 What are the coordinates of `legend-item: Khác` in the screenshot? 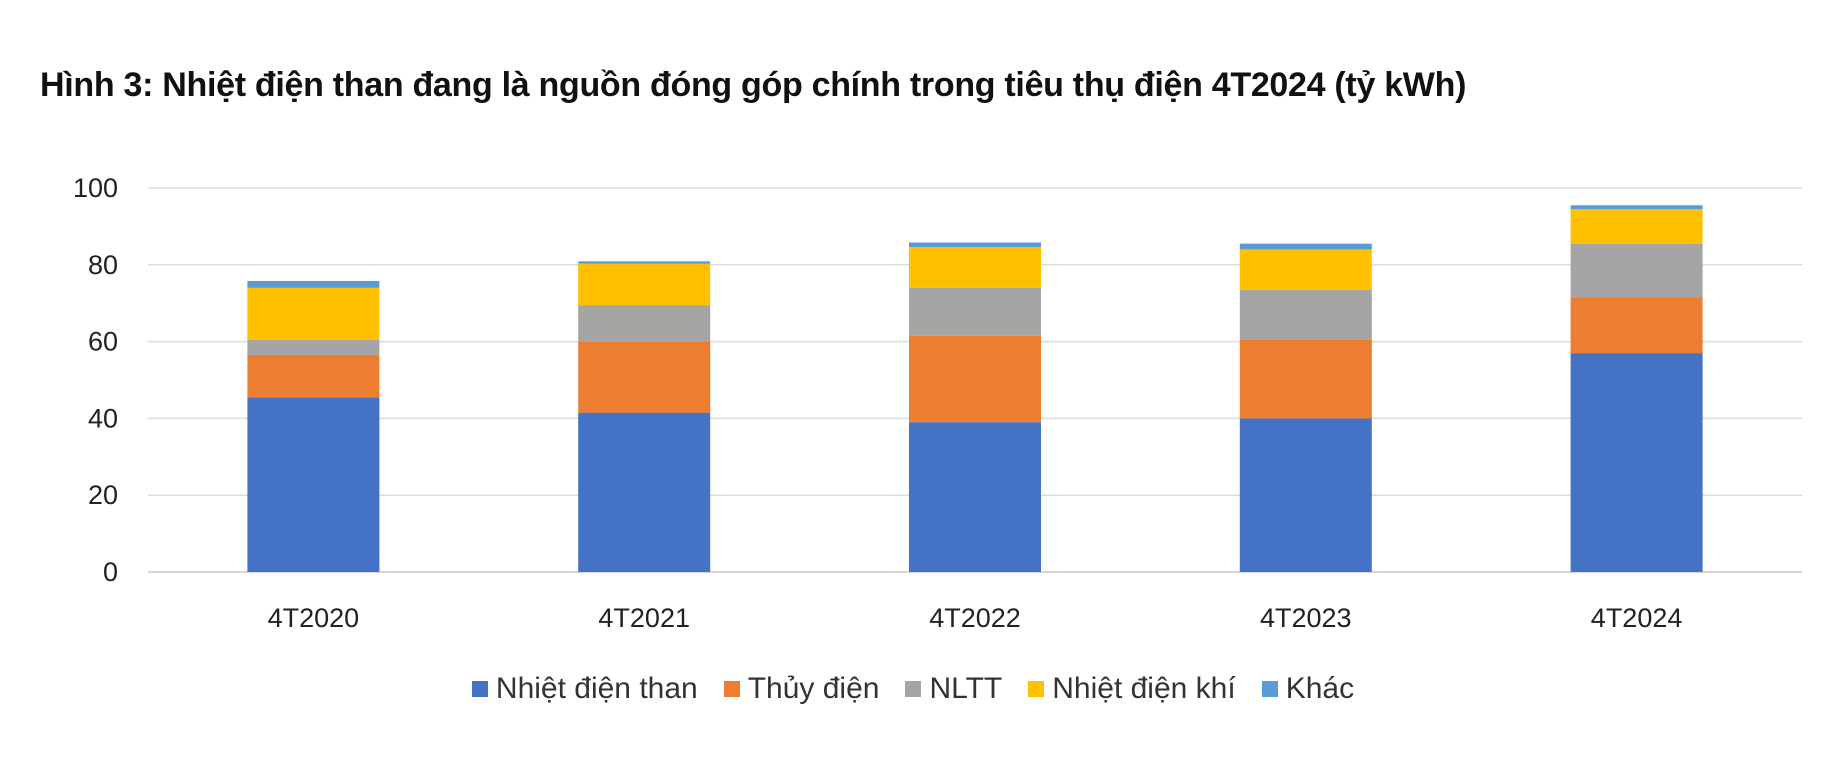 It's located at (1308, 689).